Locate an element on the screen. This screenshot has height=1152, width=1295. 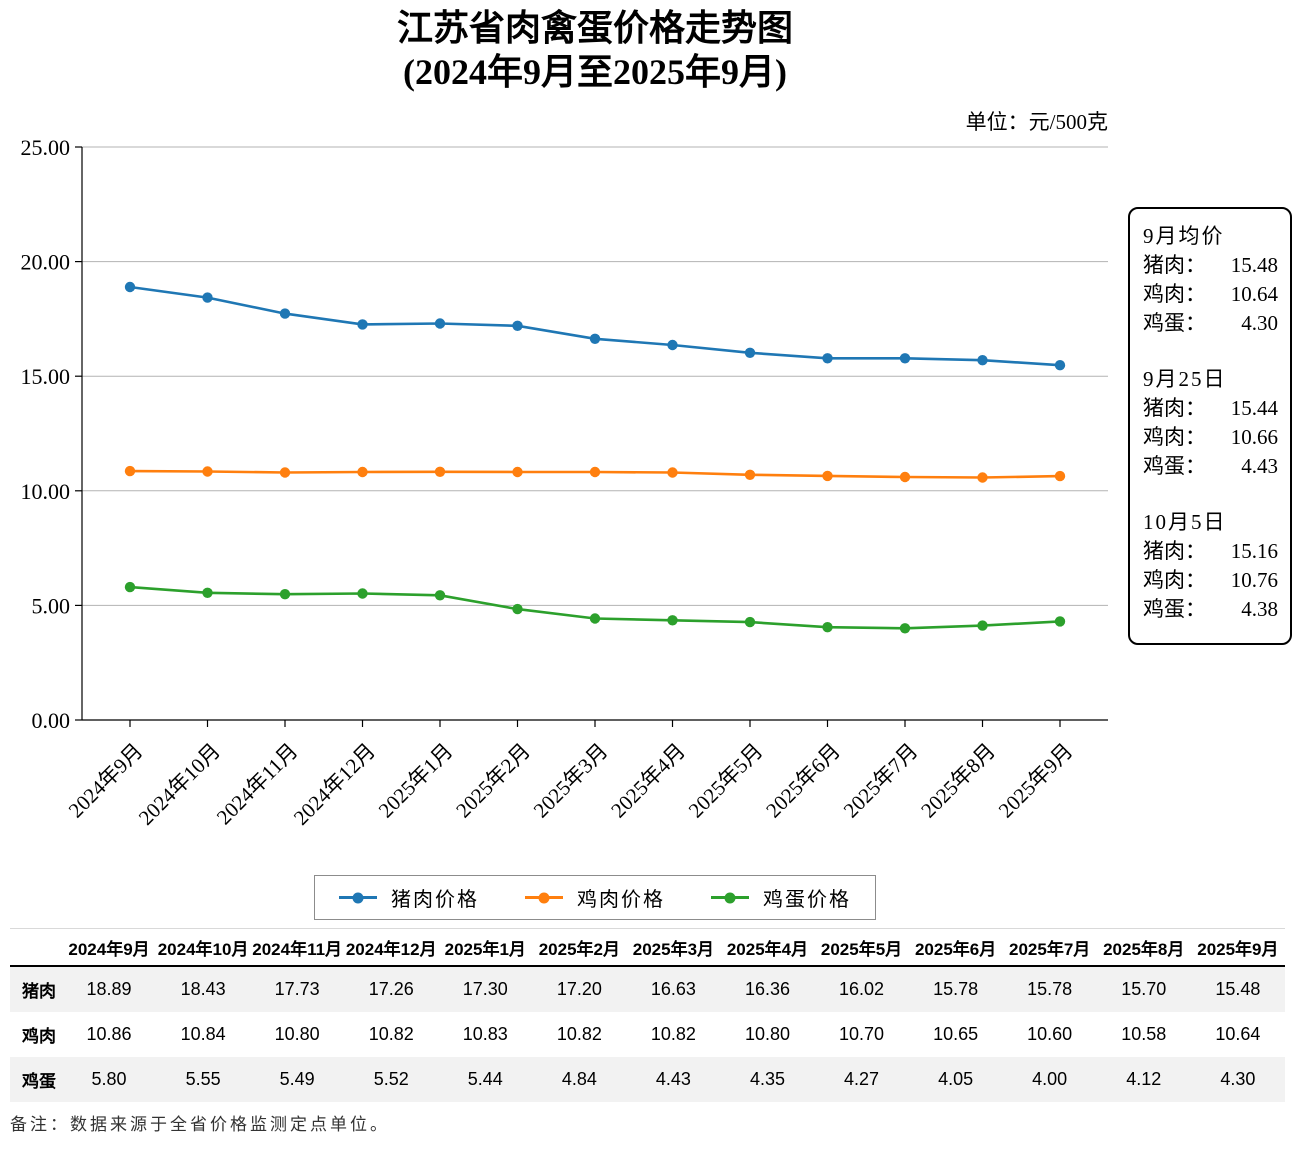
table-cell: 10.80 is located at coordinates (767, 1034).